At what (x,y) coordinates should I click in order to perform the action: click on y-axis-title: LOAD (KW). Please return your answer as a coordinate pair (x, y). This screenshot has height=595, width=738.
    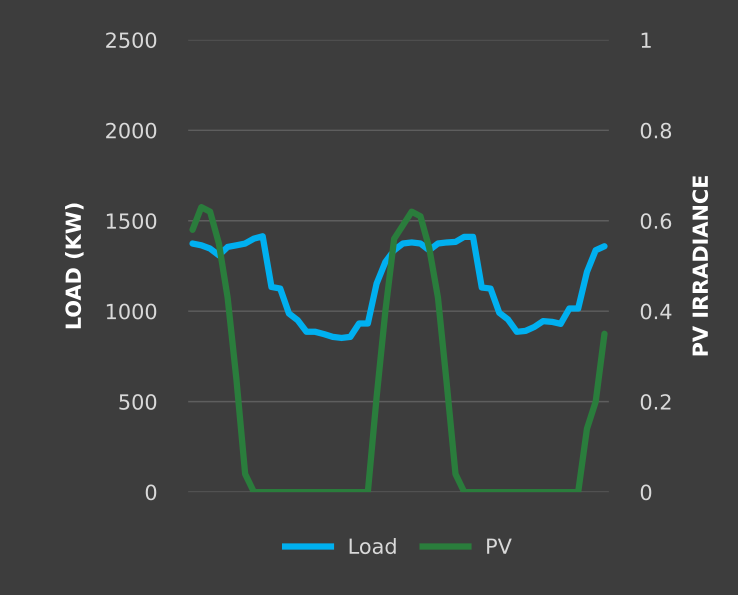
    Looking at the image, I should click on (74, 265).